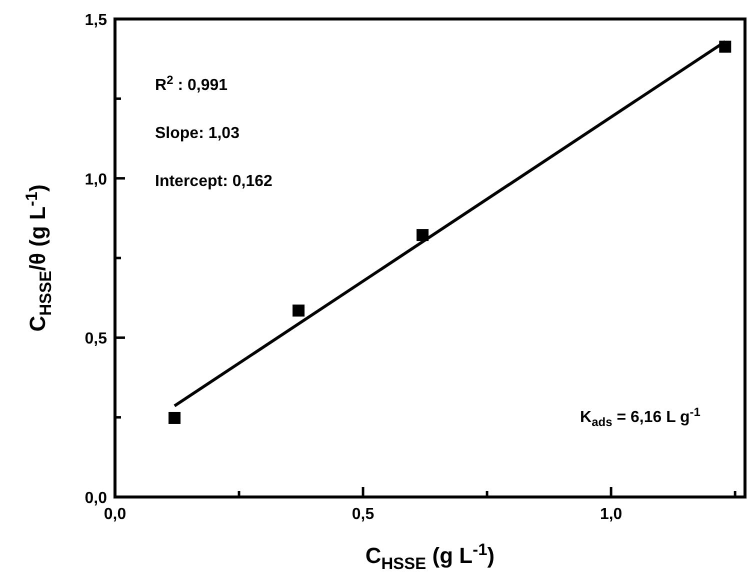 The height and width of the screenshot is (578, 749). Describe the element at coordinates (640, 417) in the screenshot. I see `annotation: K$_{ads}$ = 6,16 L g$^{-1}$` at that location.